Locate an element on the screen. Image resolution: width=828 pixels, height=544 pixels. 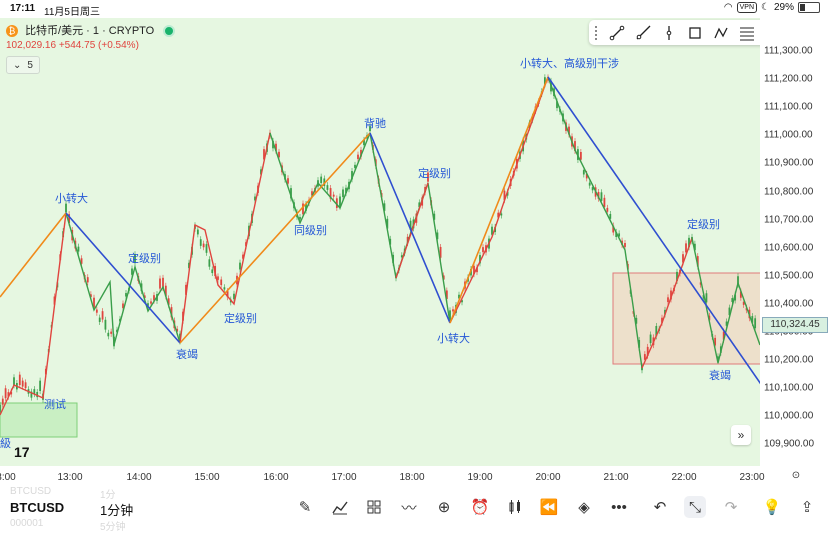
symbol-header: ₿ 比特币/美元 · 1 · CRYPTO is located at coordinates (91, 30).